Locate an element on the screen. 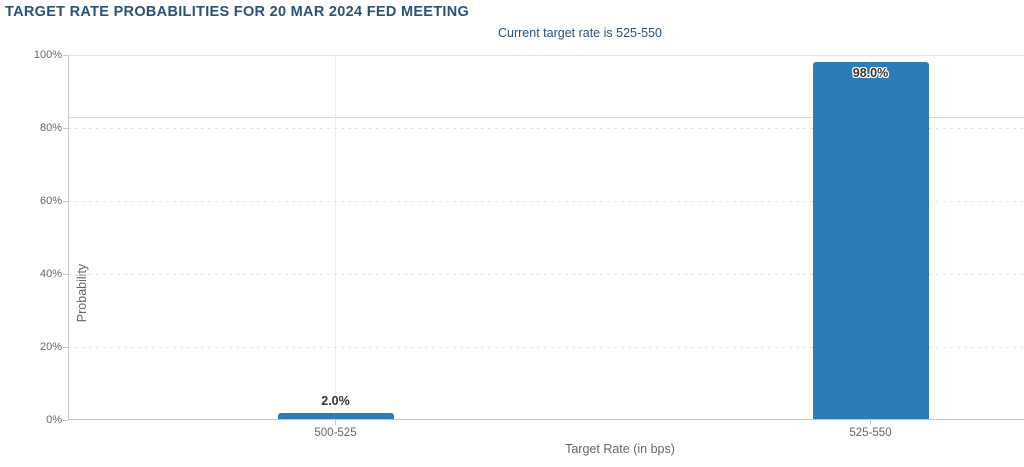 The image size is (1024, 467). y-axis-tick-label: 80% is located at coordinates (50, 128).